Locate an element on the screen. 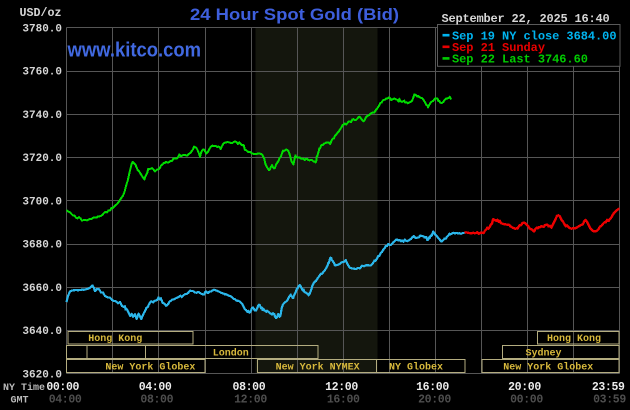 The image size is (630, 410). svg-text: 3780.0 is located at coordinates (42, 29).